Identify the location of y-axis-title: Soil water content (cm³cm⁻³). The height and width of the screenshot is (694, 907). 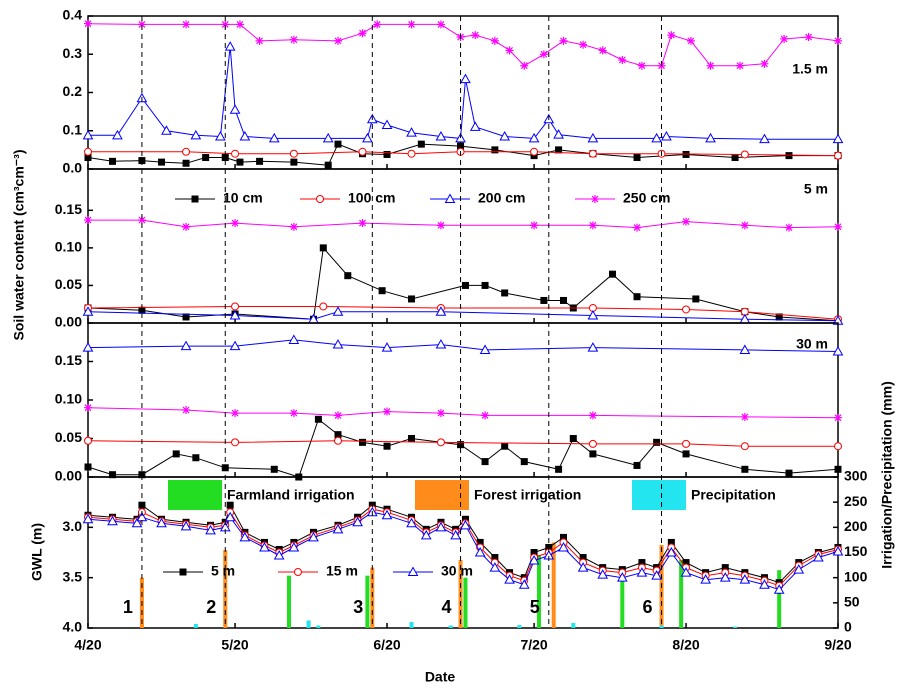
(19, 245).